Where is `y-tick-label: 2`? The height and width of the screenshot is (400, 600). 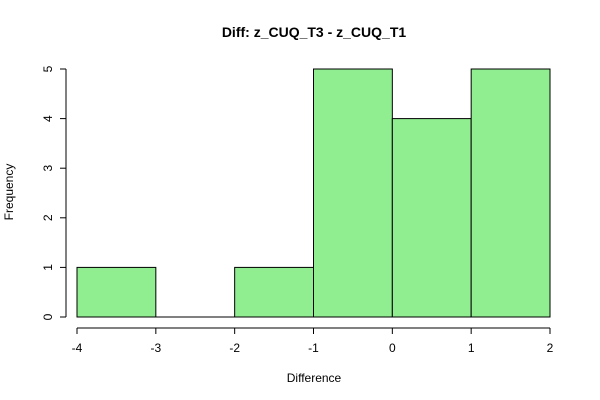
y-tick-label: 2 is located at coordinates (48, 217).